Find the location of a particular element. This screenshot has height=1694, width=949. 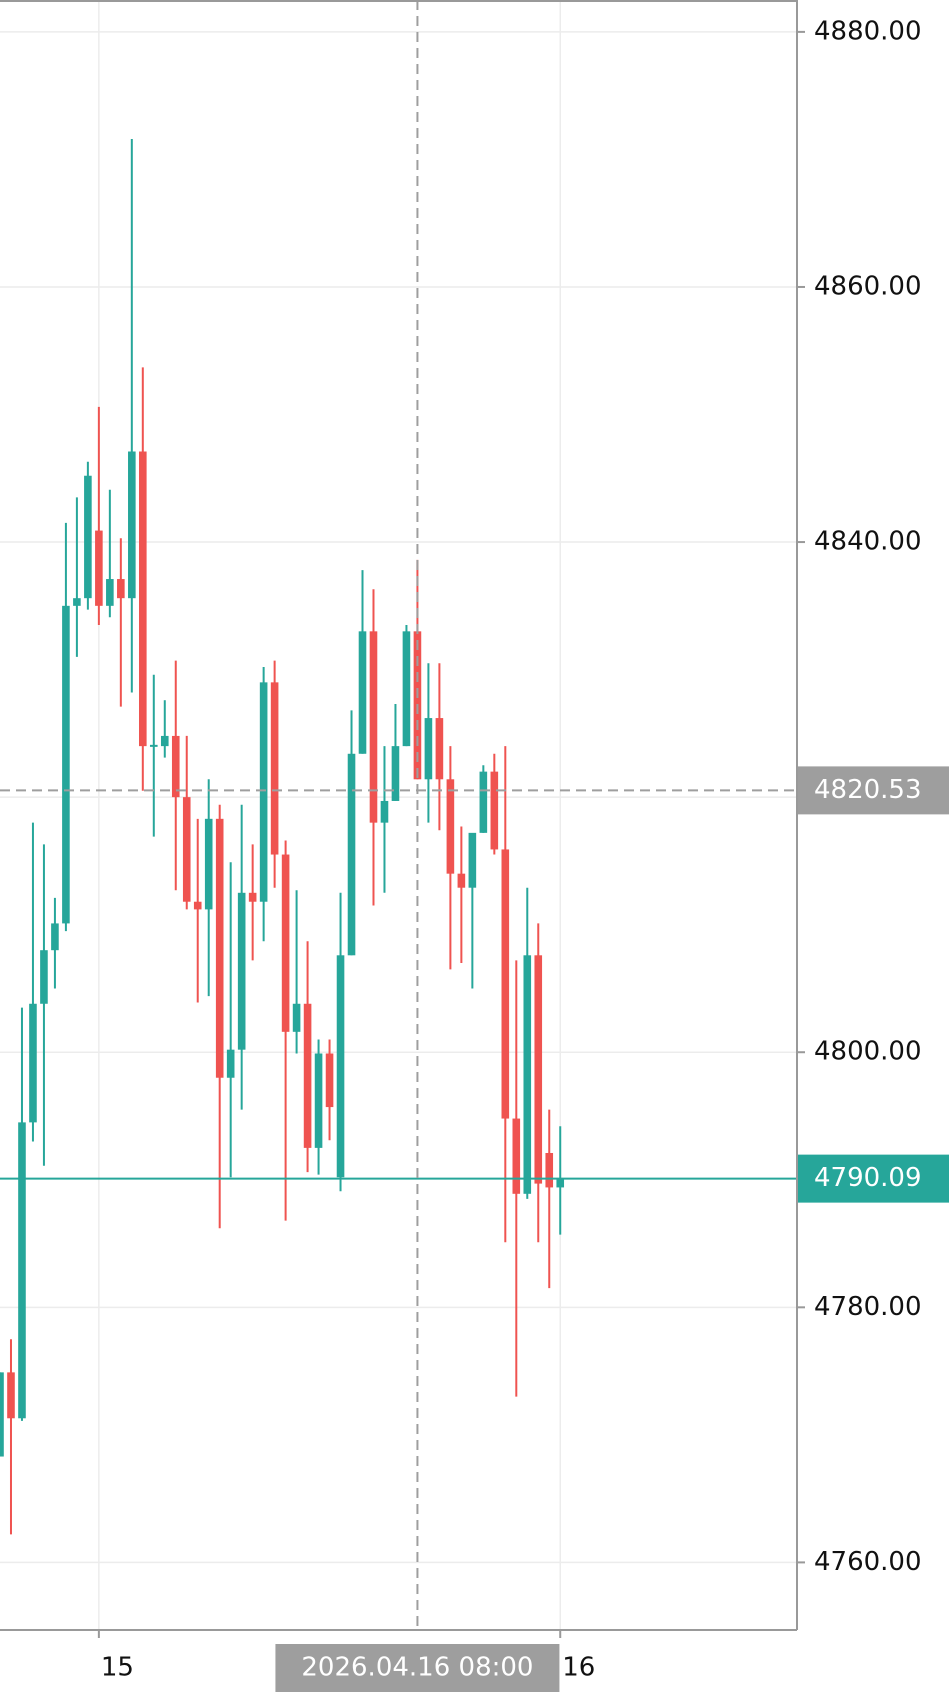

last-price-label: 4790.09 is located at coordinates (868, 1178).